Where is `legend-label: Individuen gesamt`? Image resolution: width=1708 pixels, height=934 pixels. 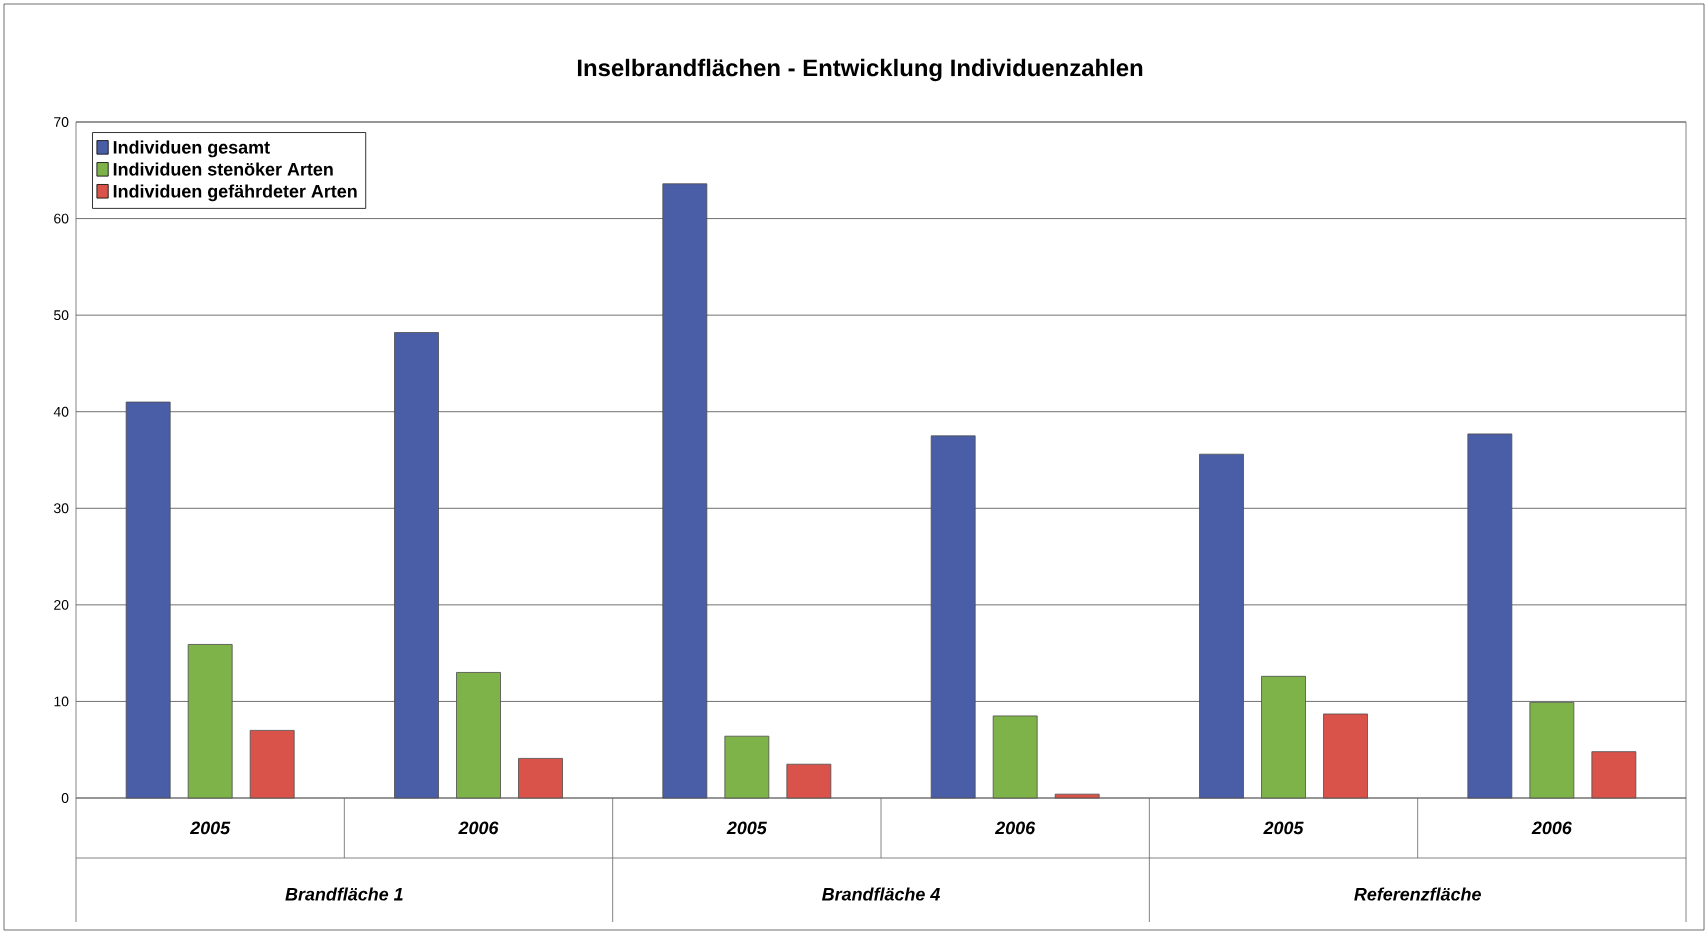
legend-label: Individuen gesamt is located at coordinates (191, 149).